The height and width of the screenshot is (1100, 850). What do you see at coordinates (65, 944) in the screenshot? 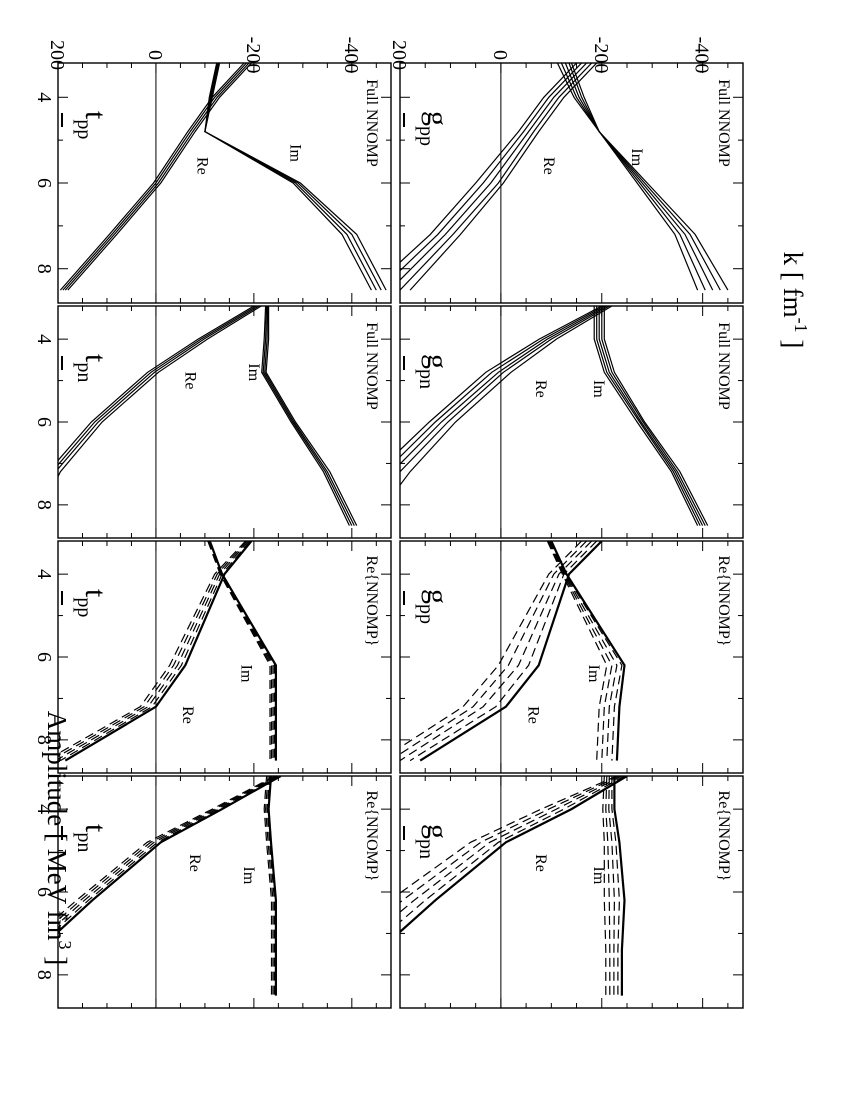
I see `y-axis-label-sup: 3` at bounding box center [65, 944].